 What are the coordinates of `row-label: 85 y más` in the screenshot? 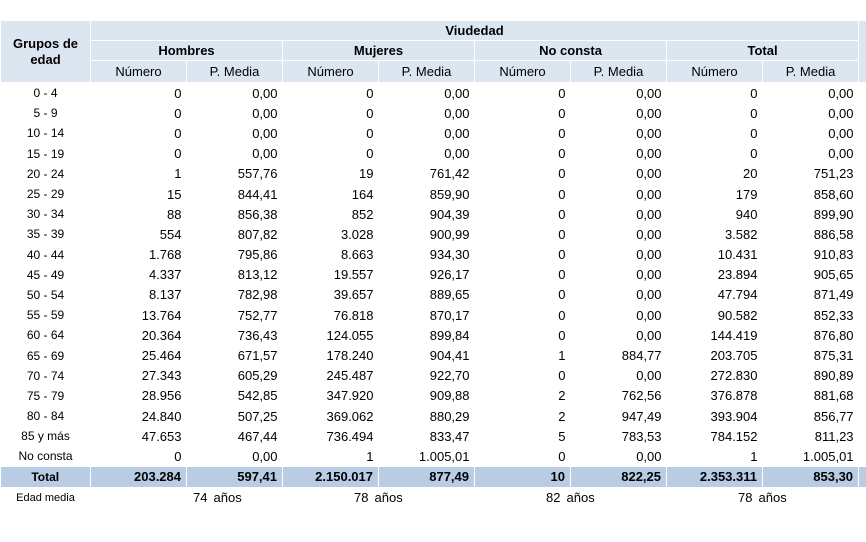 It's located at (45, 436).